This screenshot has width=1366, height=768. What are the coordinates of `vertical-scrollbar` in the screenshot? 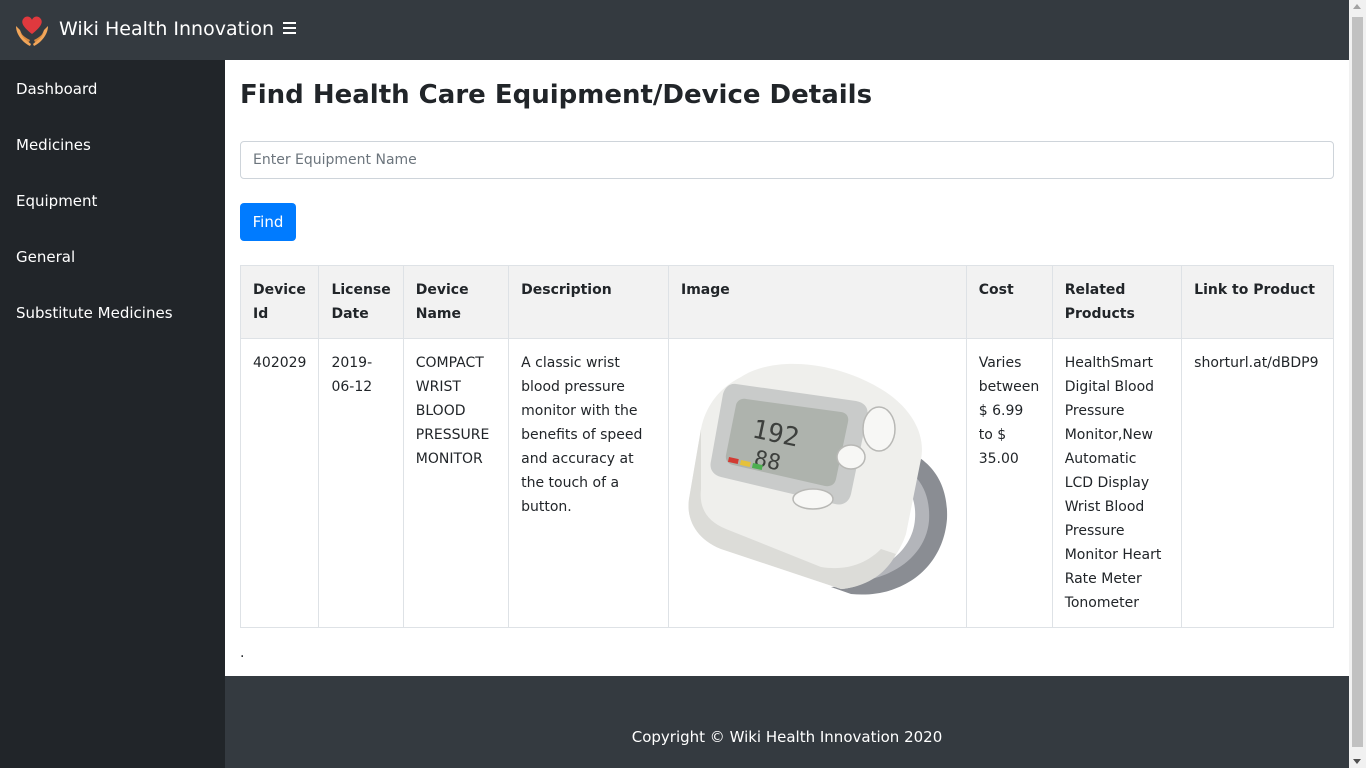 It's located at (1357, 384).